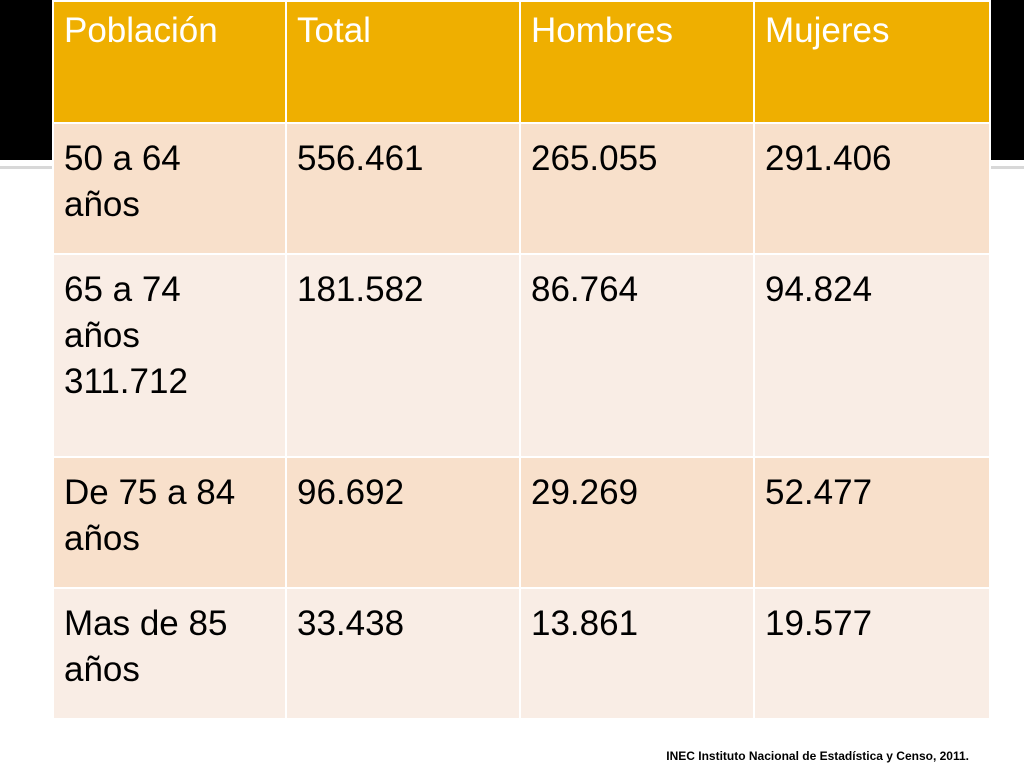  Describe the element at coordinates (403, 653) in the screenshot. I see `total-cell: 33.438` at that location.